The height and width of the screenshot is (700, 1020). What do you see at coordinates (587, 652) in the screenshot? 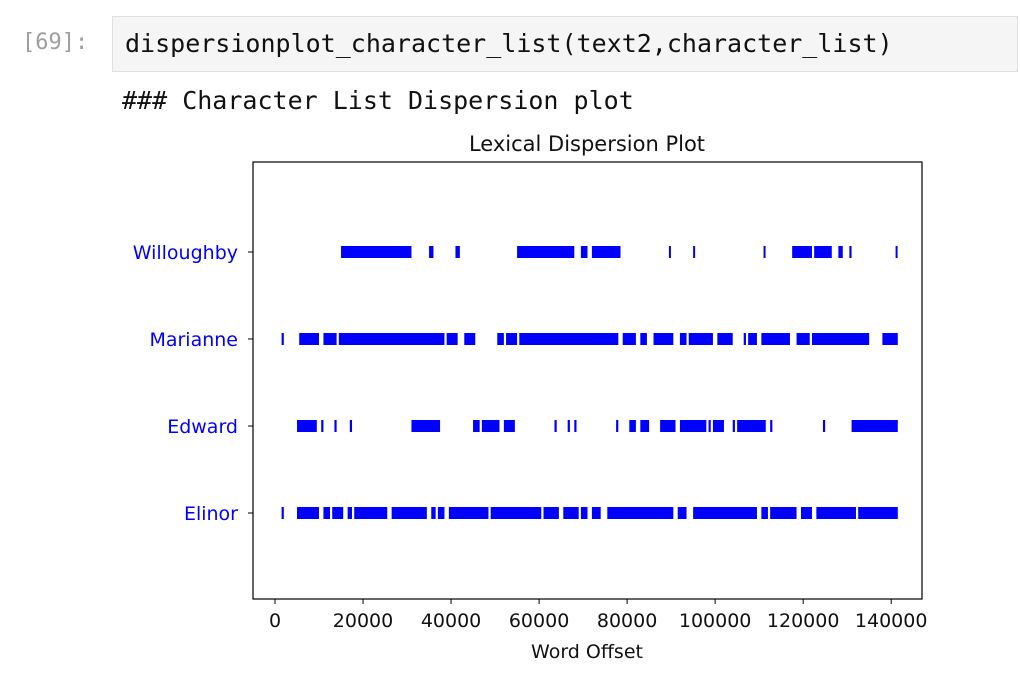
I see `x-axis-label: Word Offset` at bounding box center [587, 652].